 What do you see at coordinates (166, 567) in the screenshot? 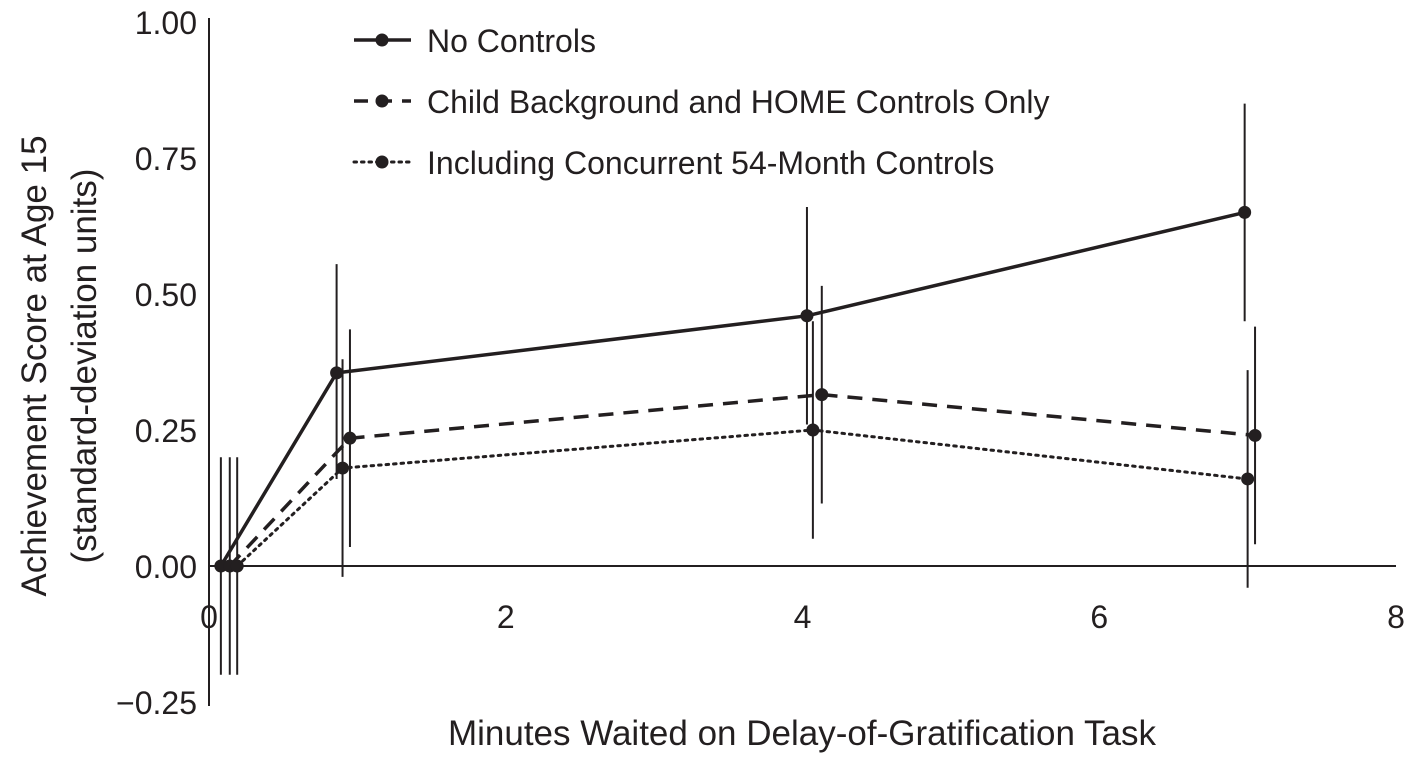
I see `y-tick-label: 0.00` at bounding box center [166, 567].